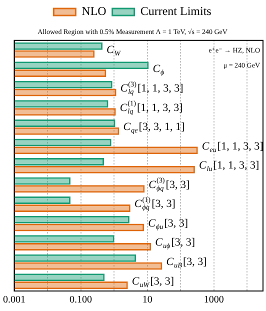  Describe the element at coordinates (81, 300) in the screenshot. I see `x-tick-label: 0.100` at that location.